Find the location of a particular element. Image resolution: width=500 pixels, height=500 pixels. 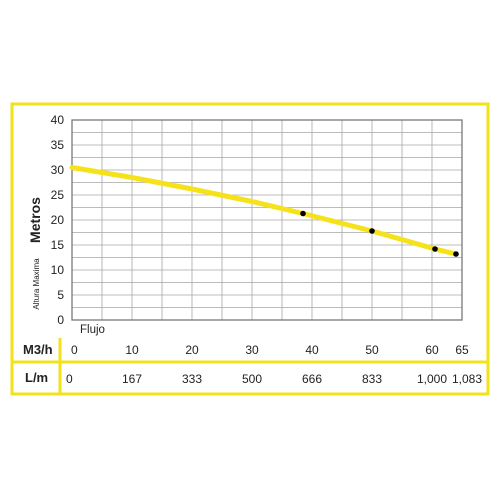

x-tick-label-m3h: 60 is located at coordinates (432, 350).